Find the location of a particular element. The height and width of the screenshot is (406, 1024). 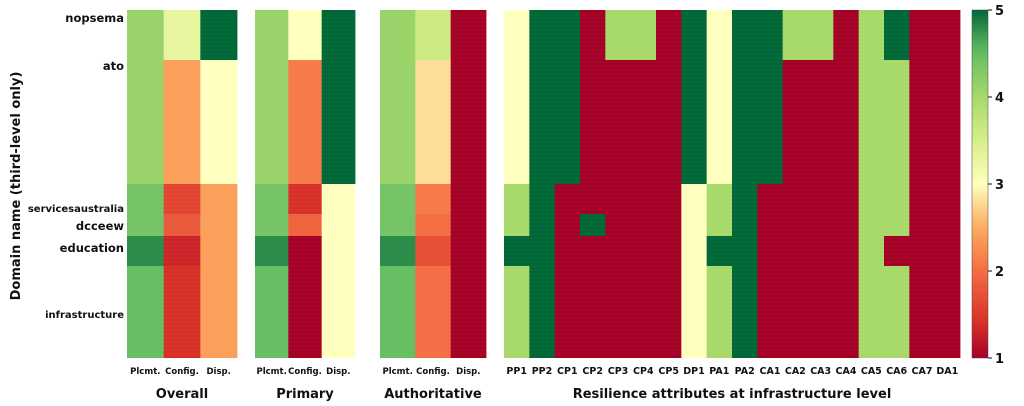

panel-title: Primary is located at coordinates (305, 394).